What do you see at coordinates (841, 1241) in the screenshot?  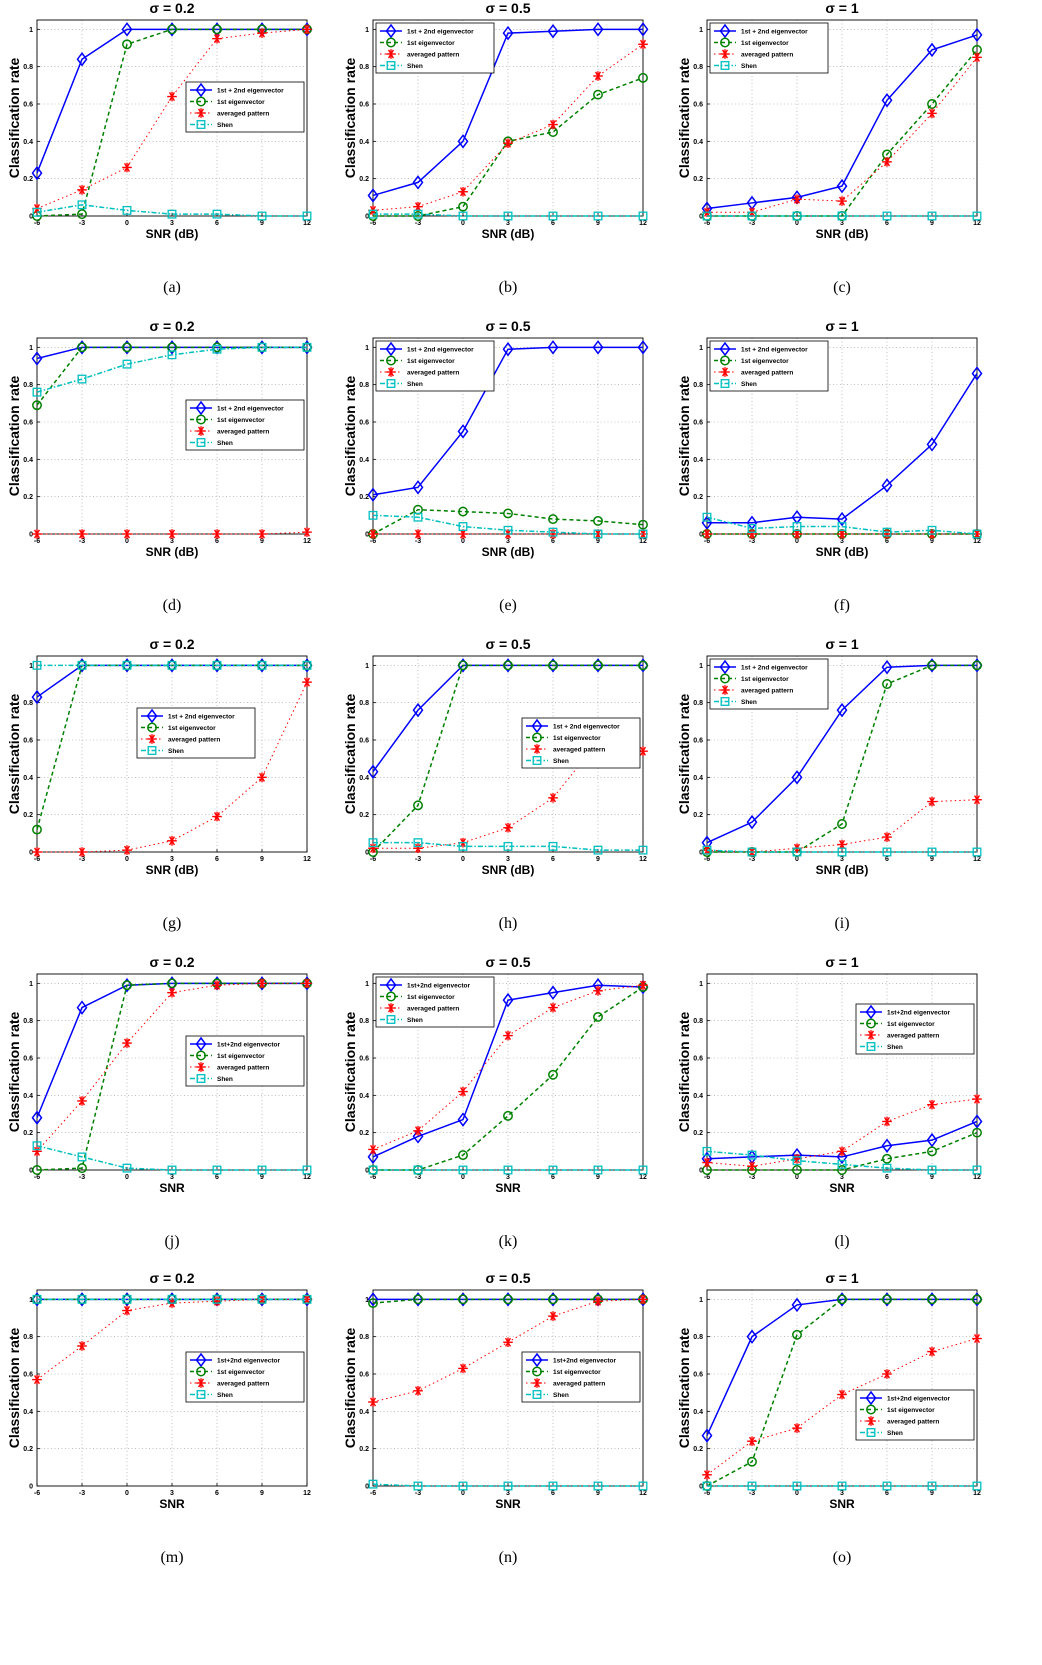 I see `subfigure-caption: (l)` at bounding box center [841, 1241].